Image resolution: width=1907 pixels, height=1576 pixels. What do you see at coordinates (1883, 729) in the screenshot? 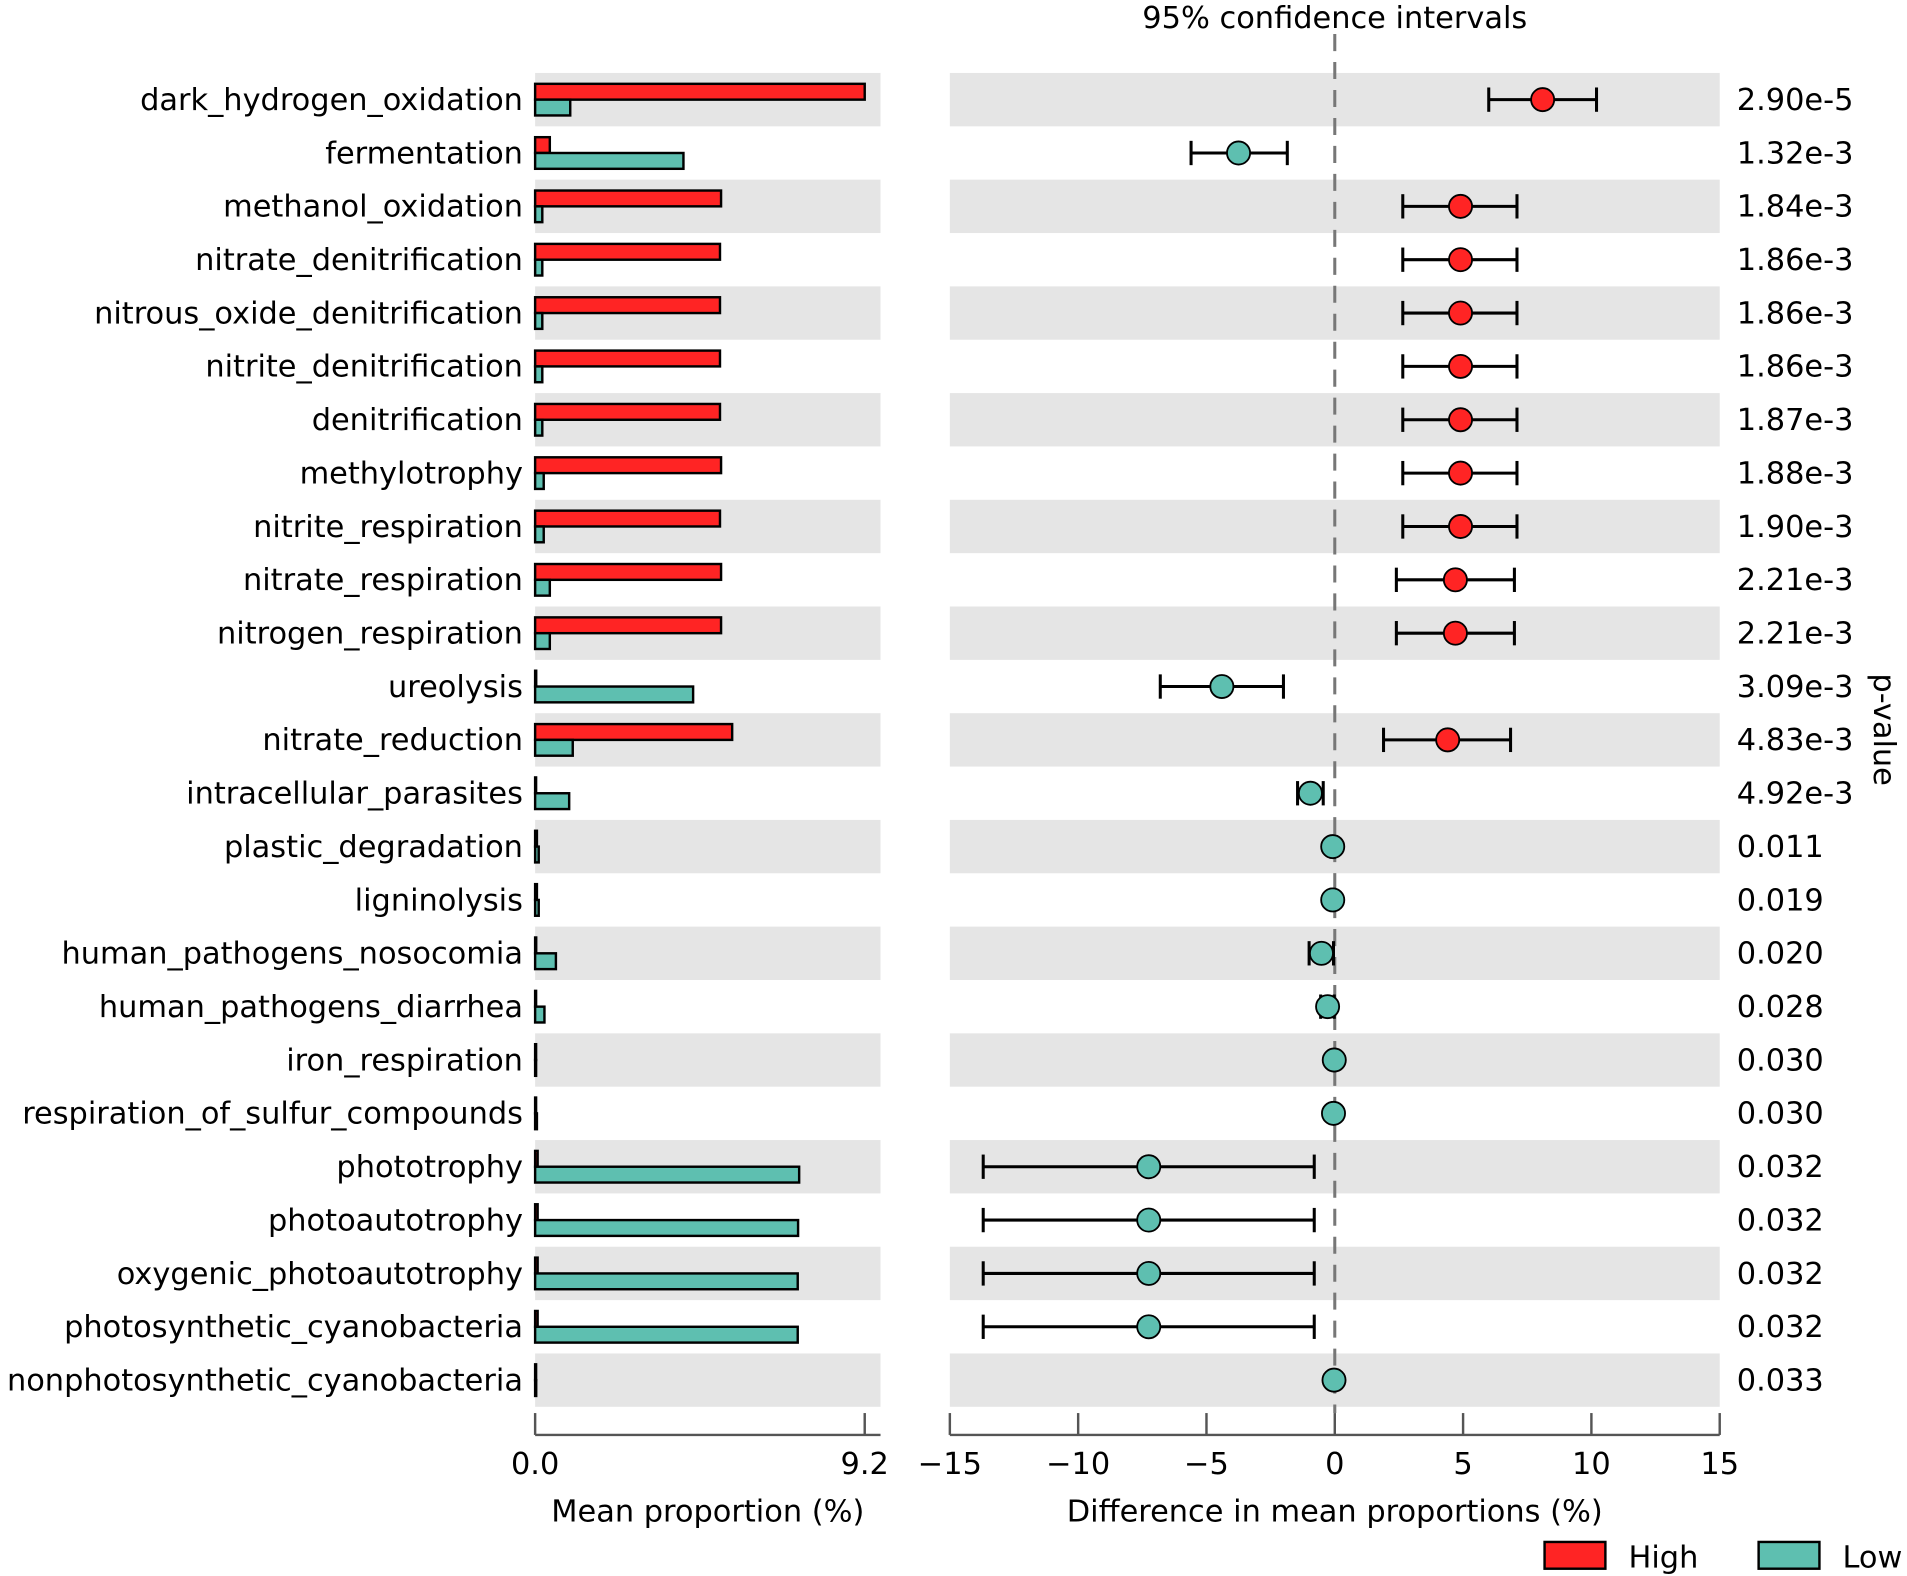
I see `p-value-axis-label: p-value` at bounding box center [1883, 729].